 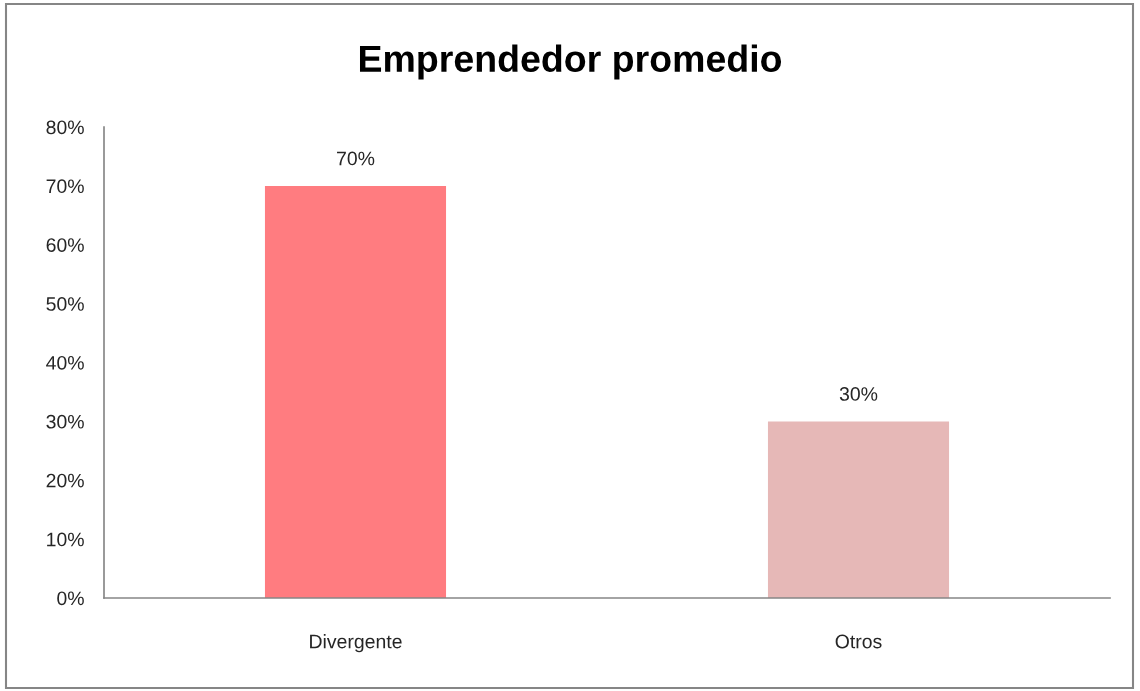 I want to click on y-tick-label: 40%, so click(x=65, y=362).